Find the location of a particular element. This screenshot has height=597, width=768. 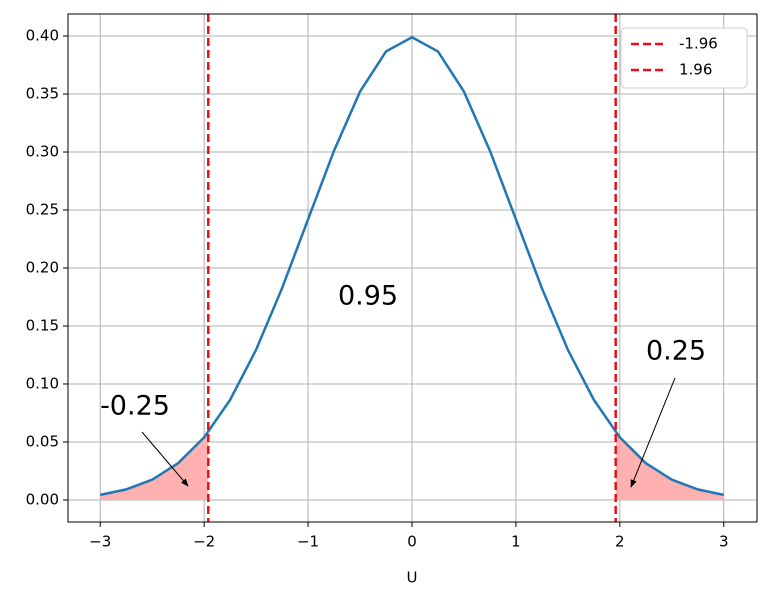

legend-box is located at coordinates (684, 58).